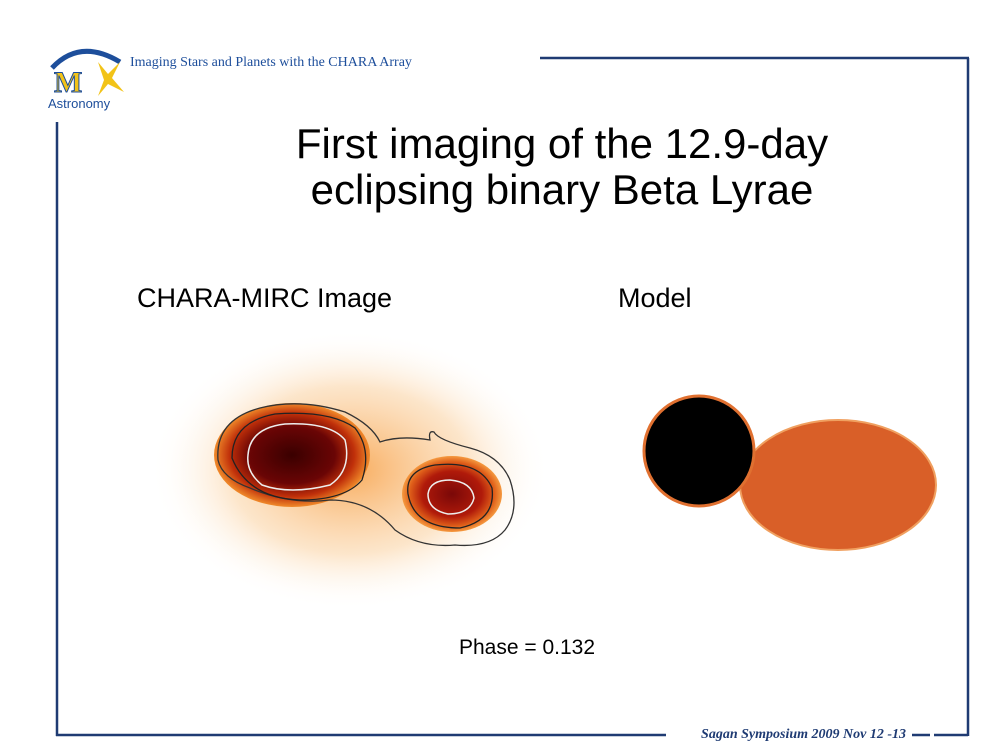 The height and width of the screenshot is (749, 997). Describe the element at coordinates (562, 189) in the screenshot. I see `slide-title: eclipsing binary Beta Lyrae` at that location.